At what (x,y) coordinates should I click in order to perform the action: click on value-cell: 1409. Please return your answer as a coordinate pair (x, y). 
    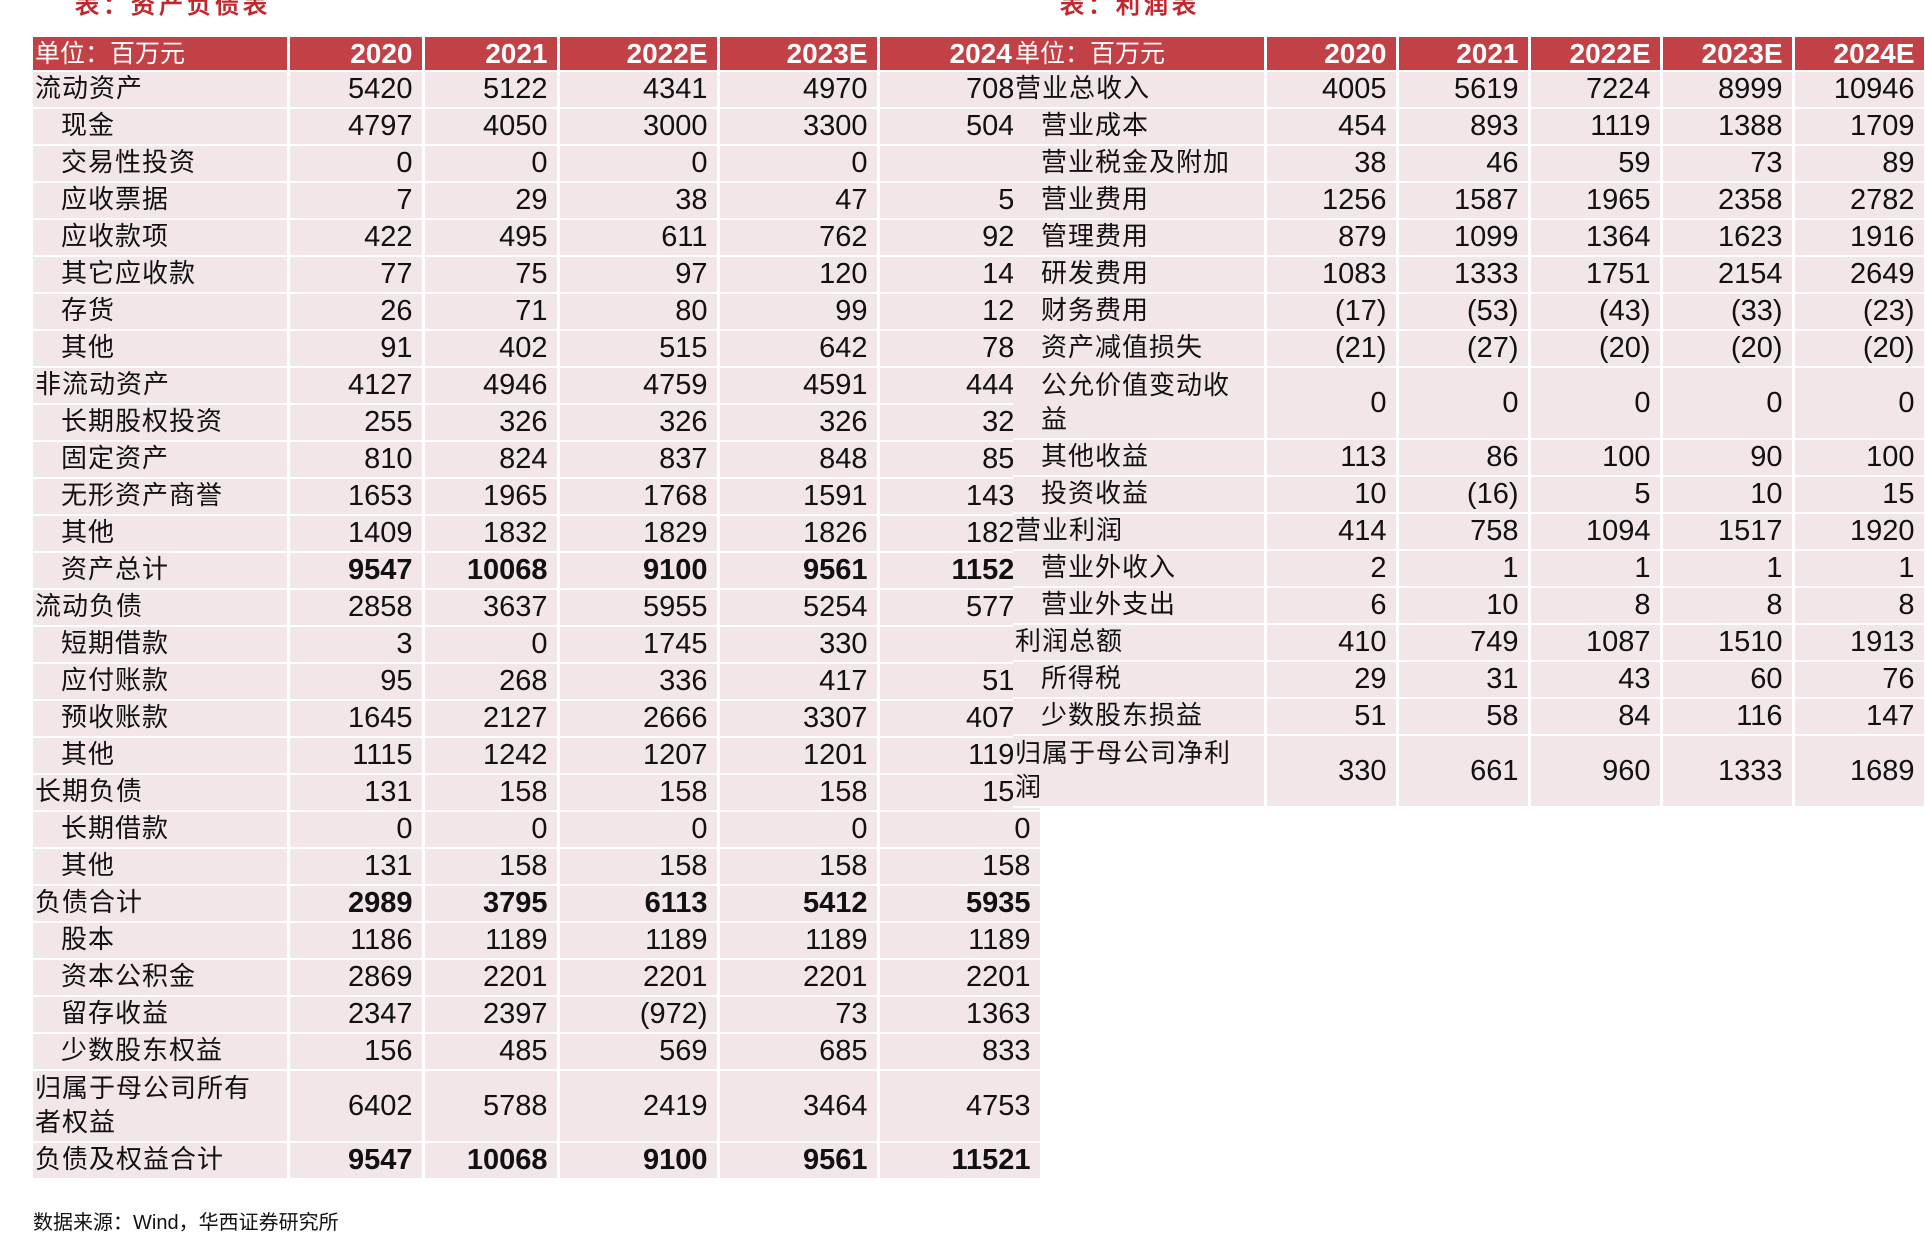
    Looking at the image, I should click on (356, 534).